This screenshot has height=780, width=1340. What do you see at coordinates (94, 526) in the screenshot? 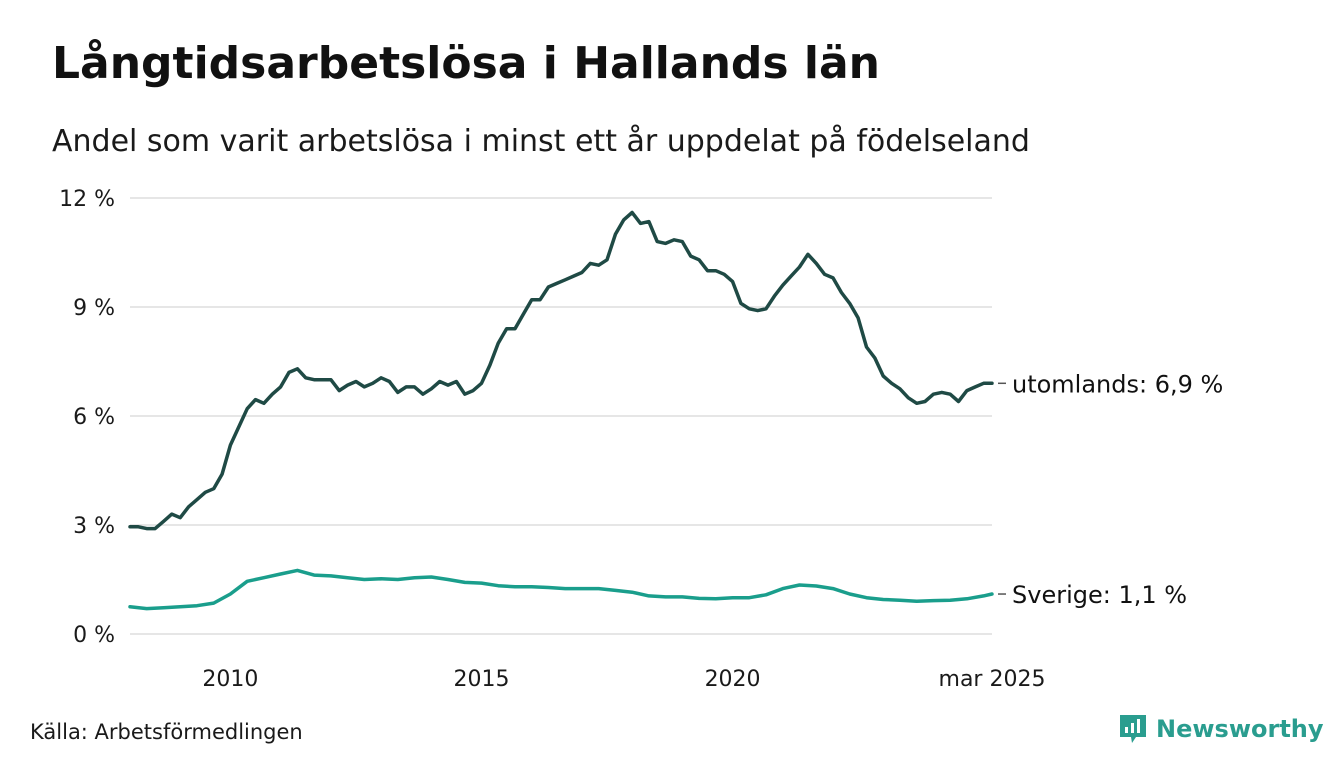
I see `y-tick-label: 3 %` at bounding box center [94, 526].